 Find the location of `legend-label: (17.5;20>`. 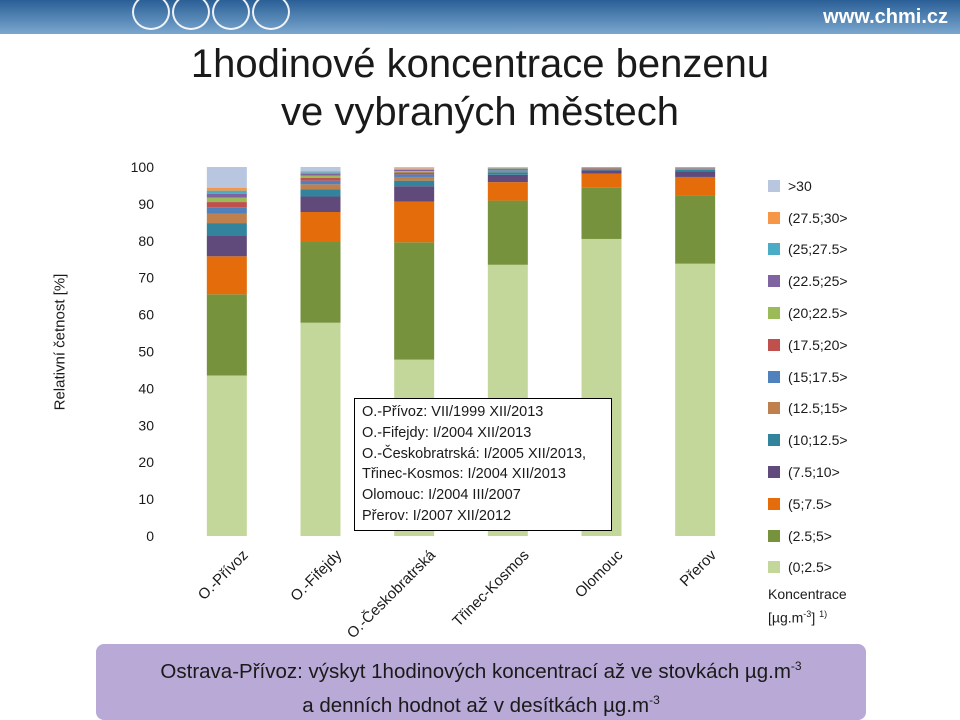

legend-label: (17.5;20> is located at coordinates (818, 344).